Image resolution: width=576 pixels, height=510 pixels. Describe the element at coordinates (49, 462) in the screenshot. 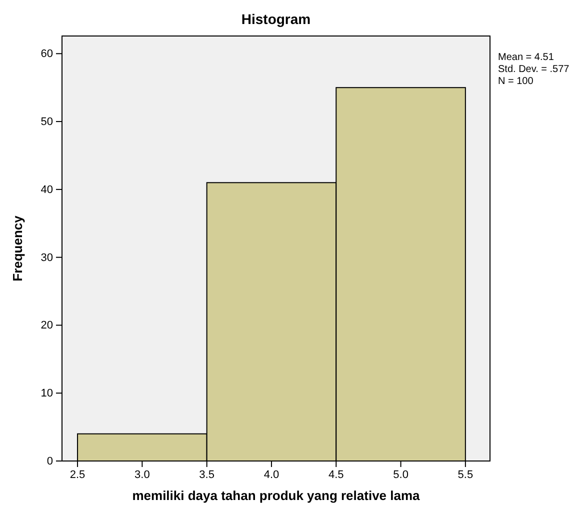

I see `y-tick-label: 0` at that location.